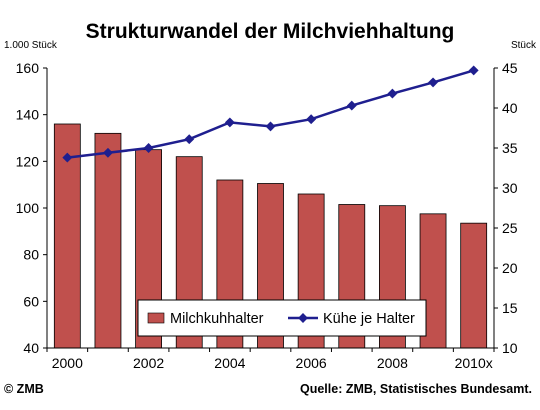 Image resolution: width=540 pixels, height=410 pixels. Describe the element at coordinates (433, 82) in the screenshot. I see `line-point-2009` at that location.